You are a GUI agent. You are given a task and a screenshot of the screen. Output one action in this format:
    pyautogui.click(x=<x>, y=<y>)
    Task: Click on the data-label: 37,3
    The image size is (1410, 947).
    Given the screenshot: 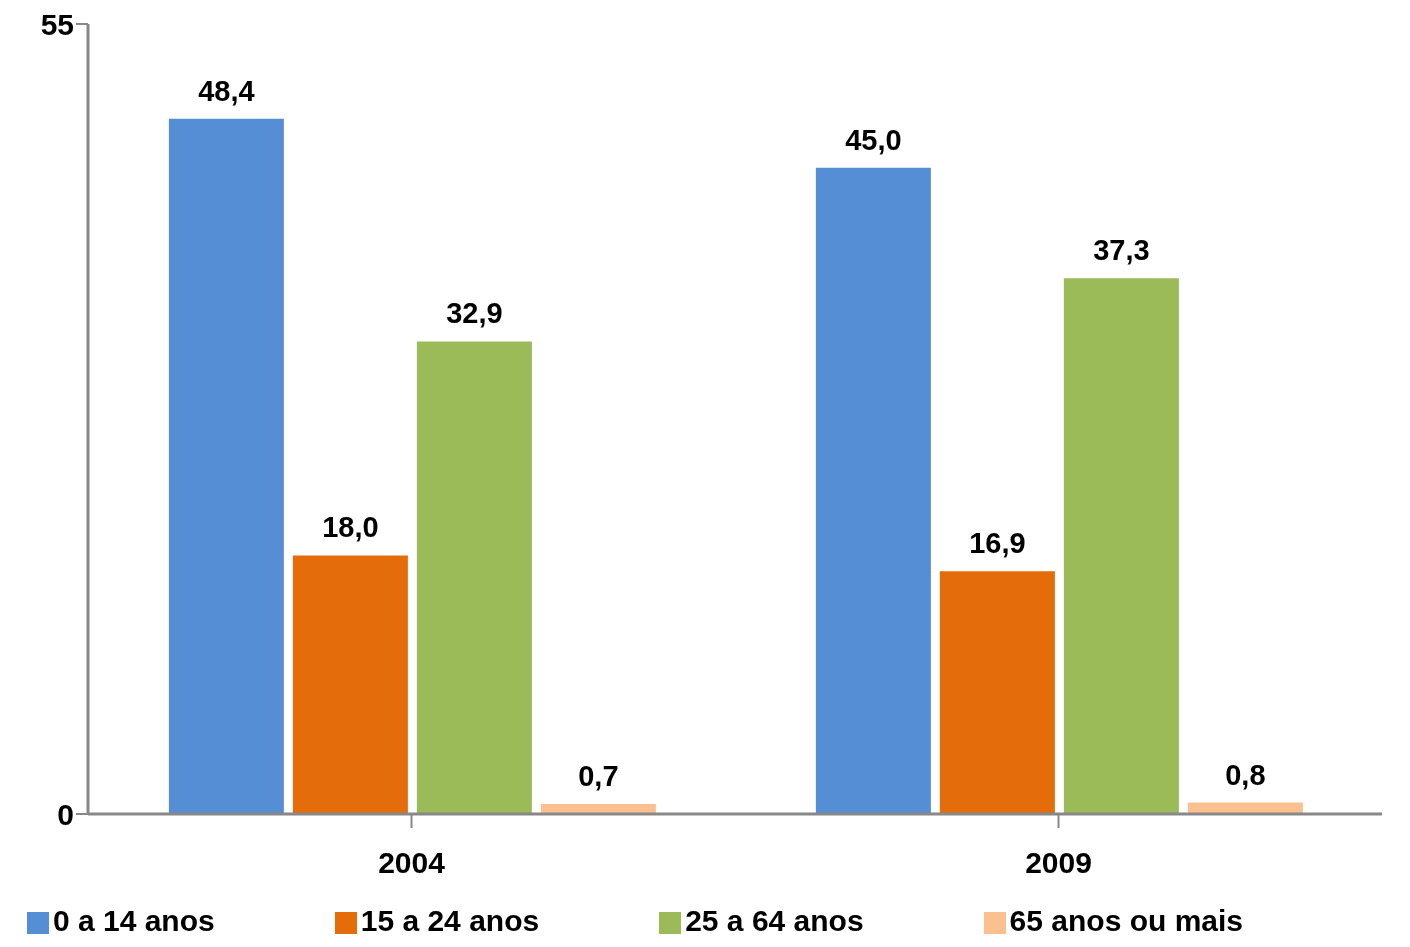 What is the action you would take?
    pyautogui.click(x=1121, y=250)
    